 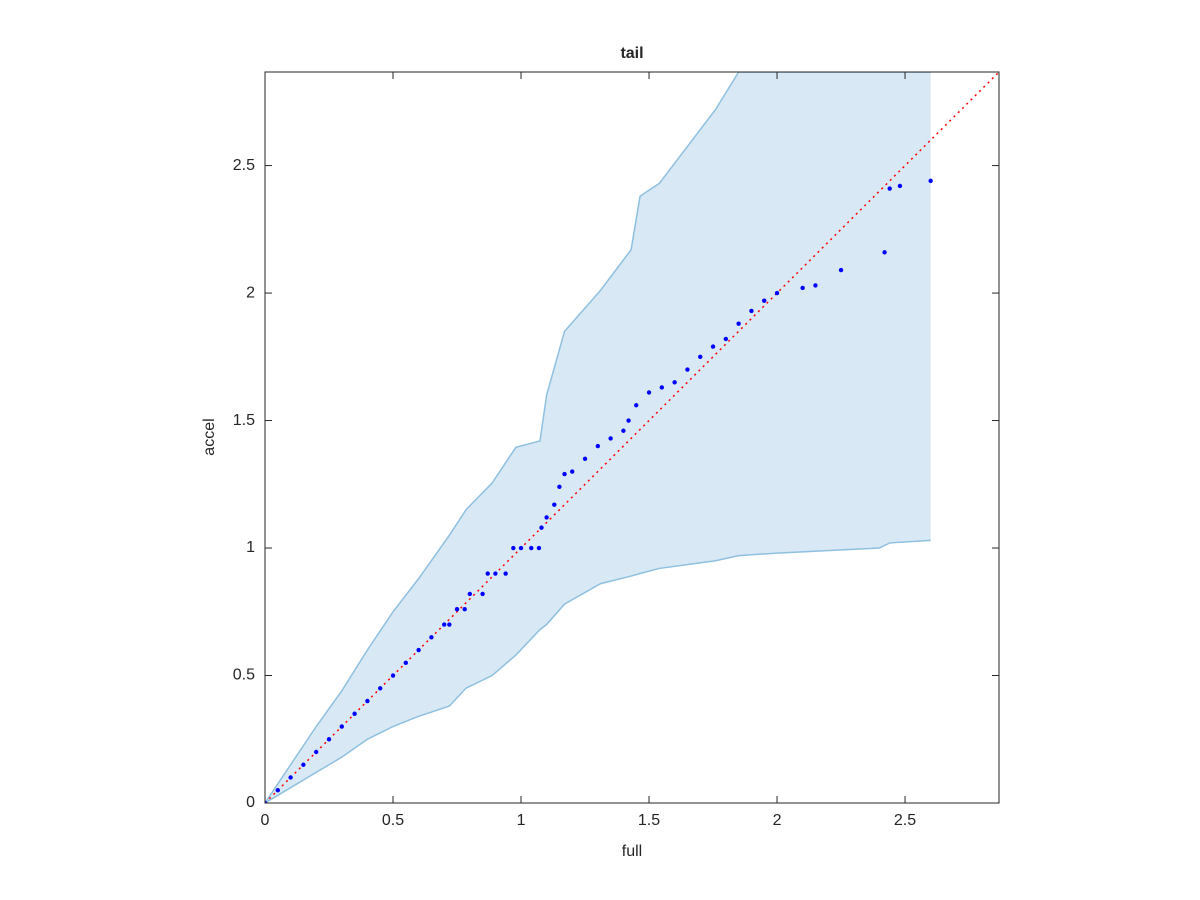 What do you see at coordinates (250, 292) in the screenshot?
I see `y-tick-label: 2` at bounding box center [250, 292].